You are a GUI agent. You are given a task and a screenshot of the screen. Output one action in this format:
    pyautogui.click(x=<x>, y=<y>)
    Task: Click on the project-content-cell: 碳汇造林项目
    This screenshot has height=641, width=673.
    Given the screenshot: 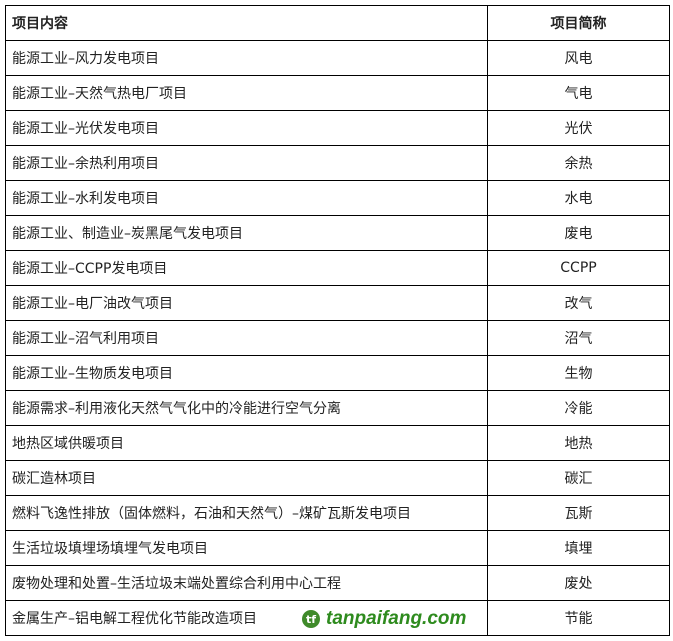 What is the action you would take?
    pyautogui.click(x=246, y=478)
    